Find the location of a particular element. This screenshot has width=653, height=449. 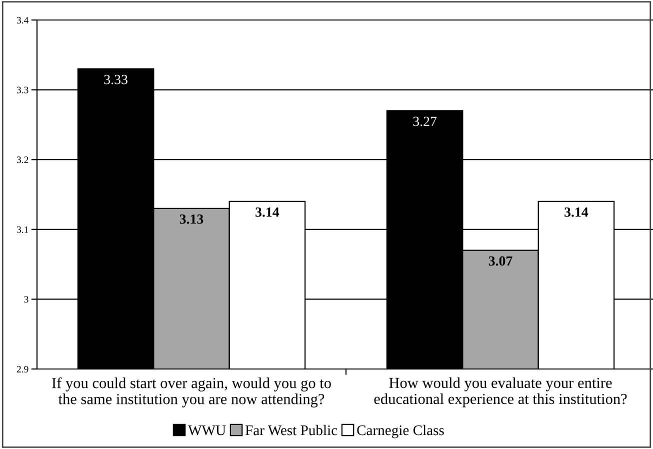

y-tick-label: 3 is located at coordinates (26, 299).